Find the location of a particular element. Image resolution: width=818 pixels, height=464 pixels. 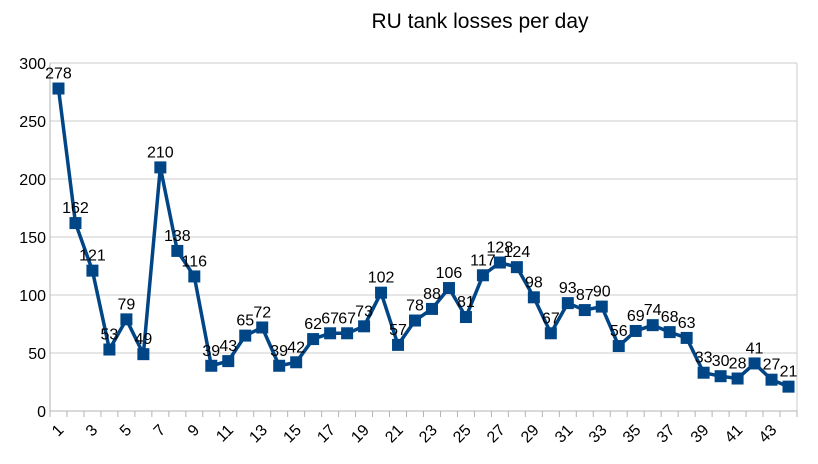

y-tick-label: 150 is located at coordinates (32, 238).